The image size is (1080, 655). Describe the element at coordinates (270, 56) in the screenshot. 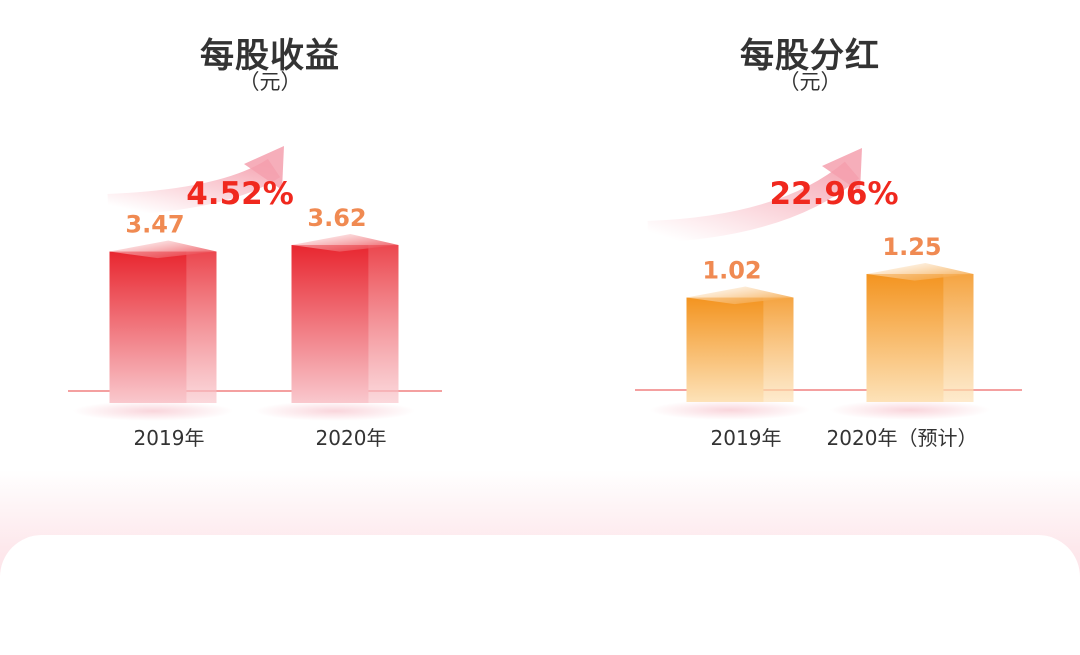

I see `chart-title: 每股收益` at that location.